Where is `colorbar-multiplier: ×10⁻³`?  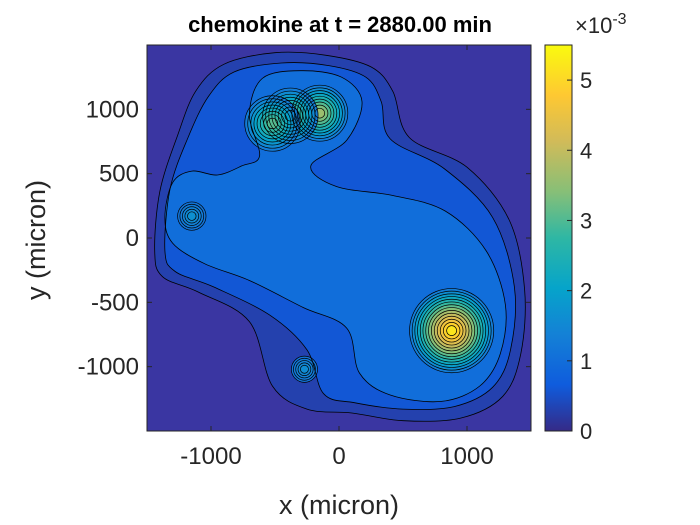 colorbar-multiplier: ×10⁻³ is located at coordinates (601, 24).